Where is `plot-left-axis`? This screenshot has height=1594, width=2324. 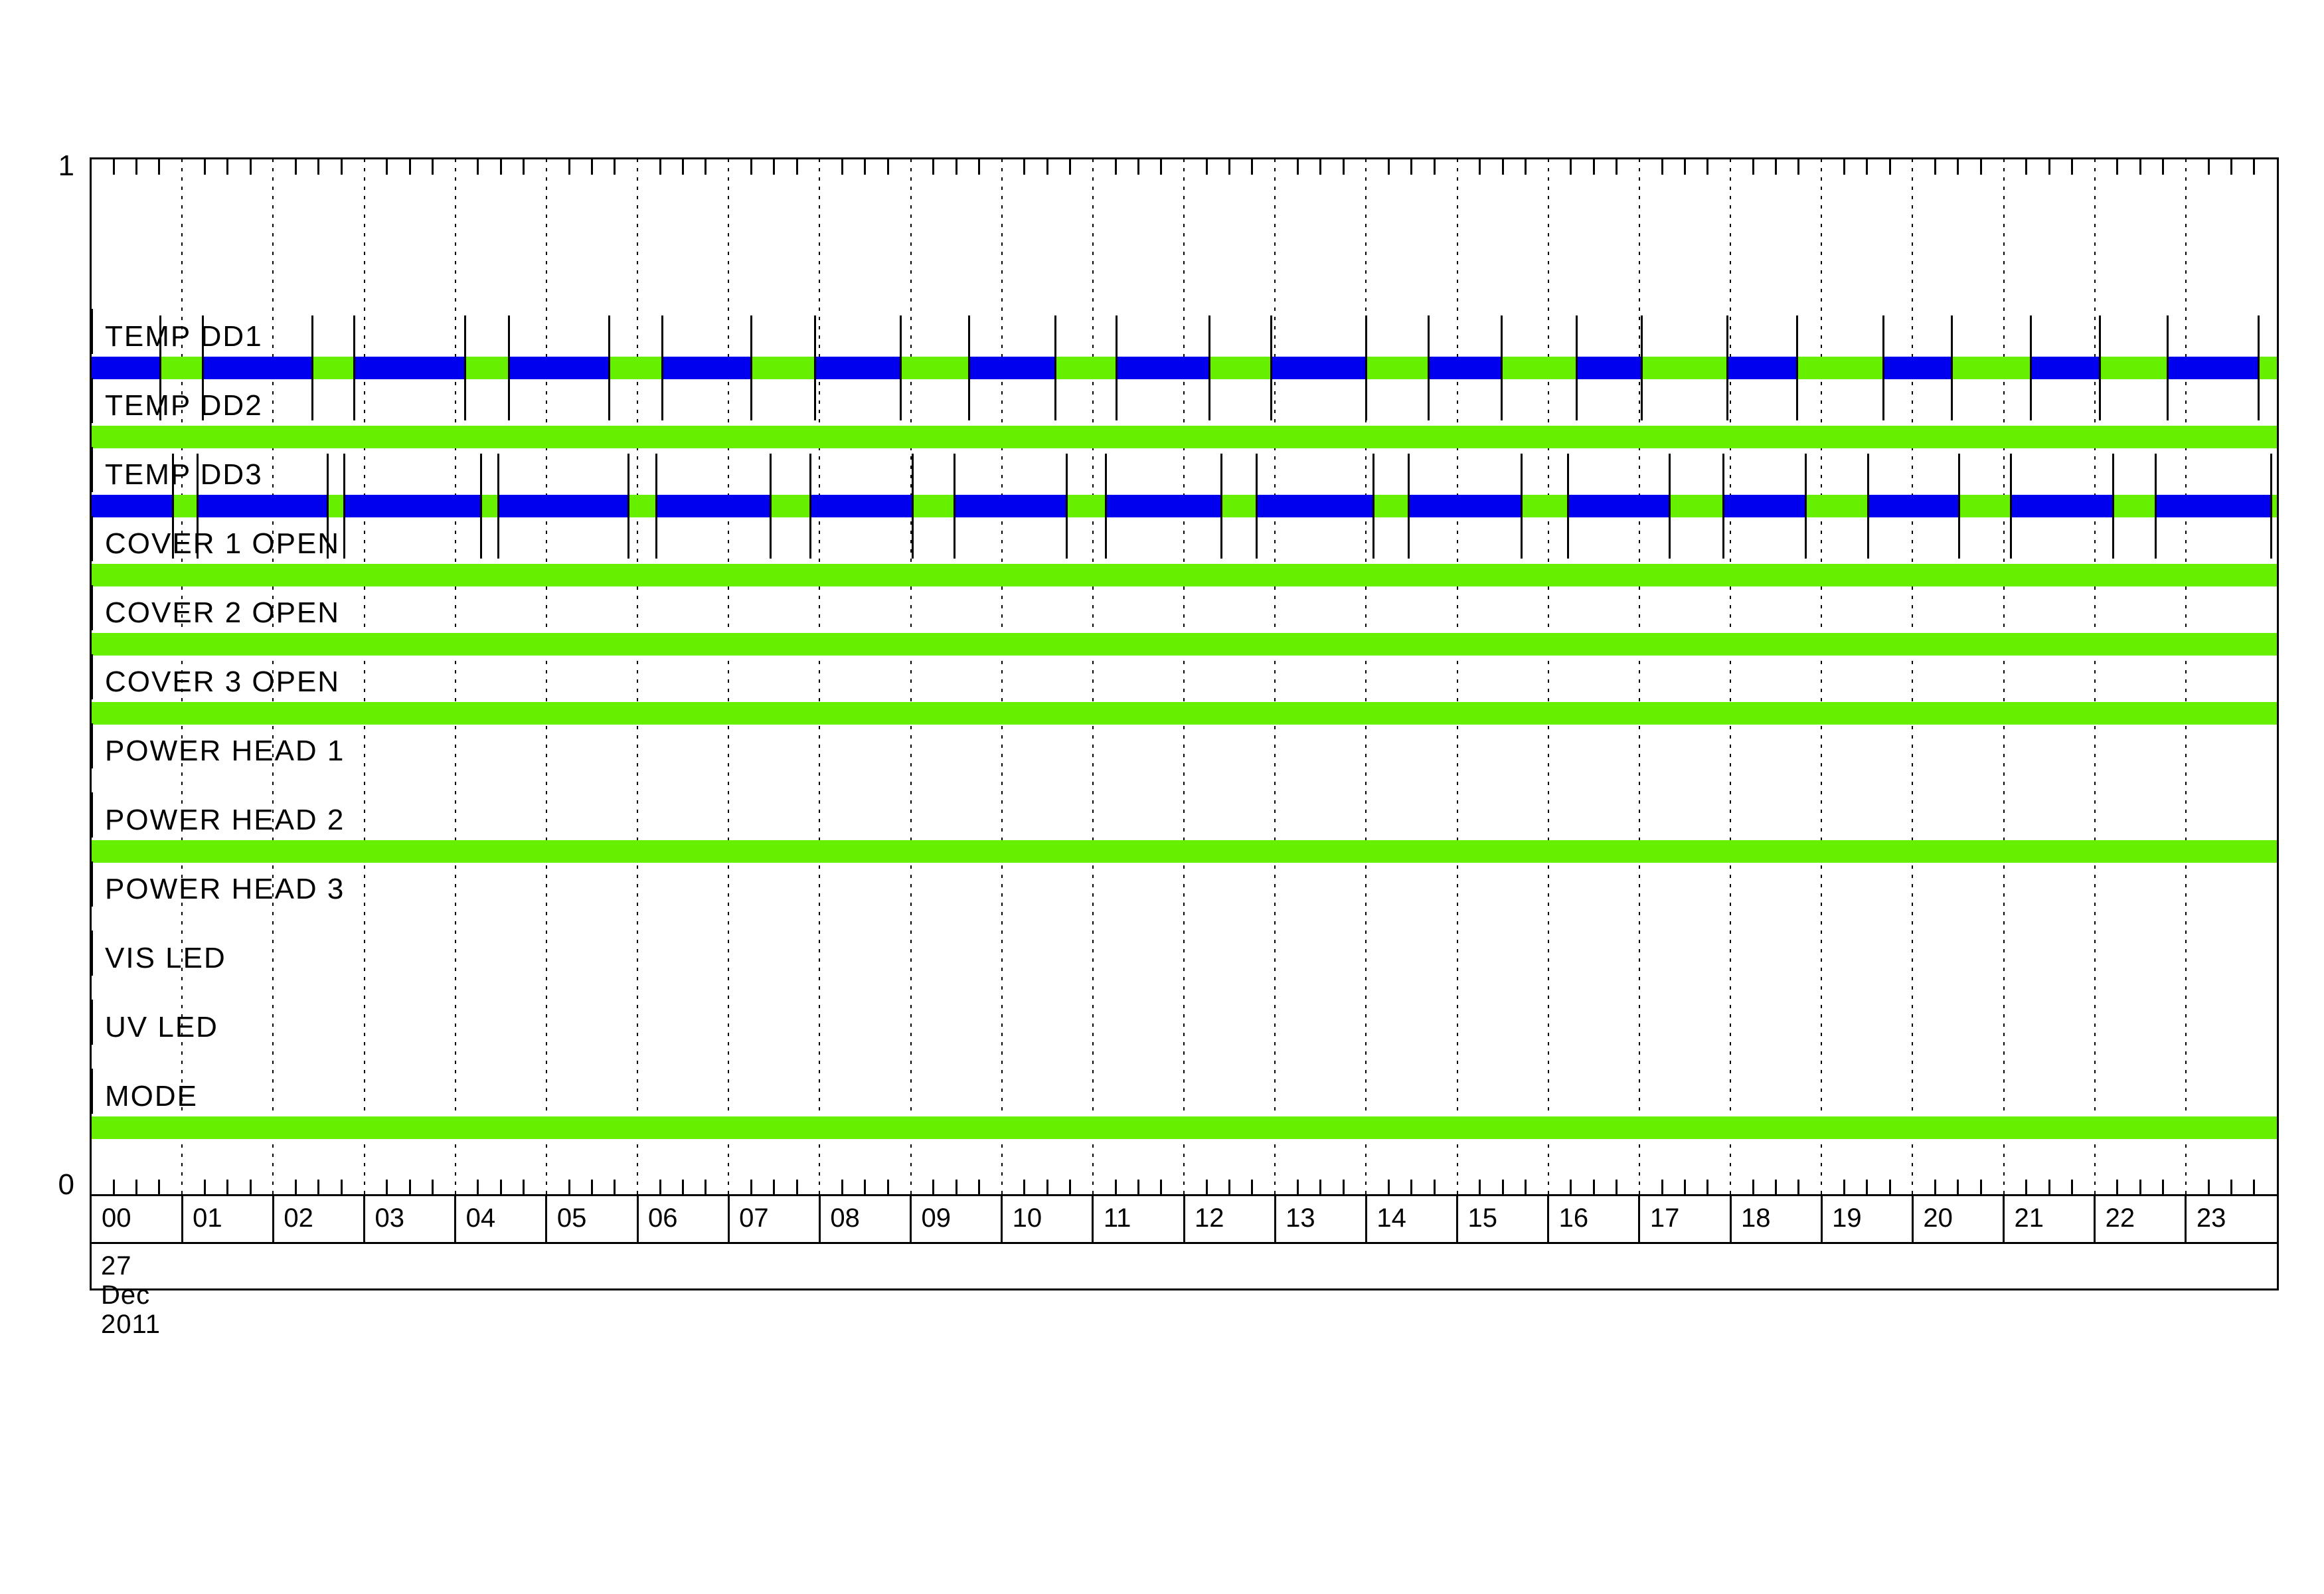
plot-left-axis is located at coordinates (91, 723).